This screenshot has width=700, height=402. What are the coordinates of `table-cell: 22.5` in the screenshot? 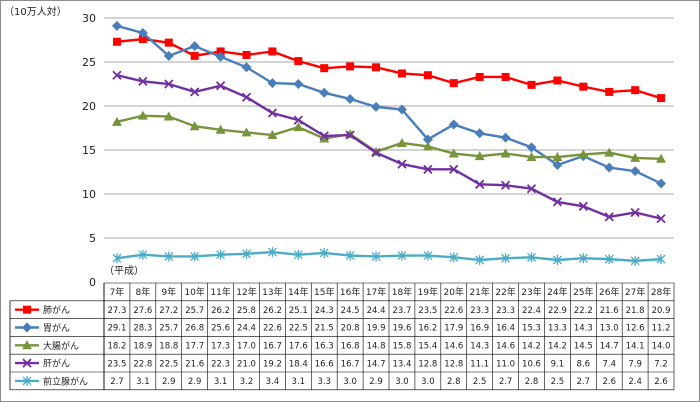 It's located at (168, 364).